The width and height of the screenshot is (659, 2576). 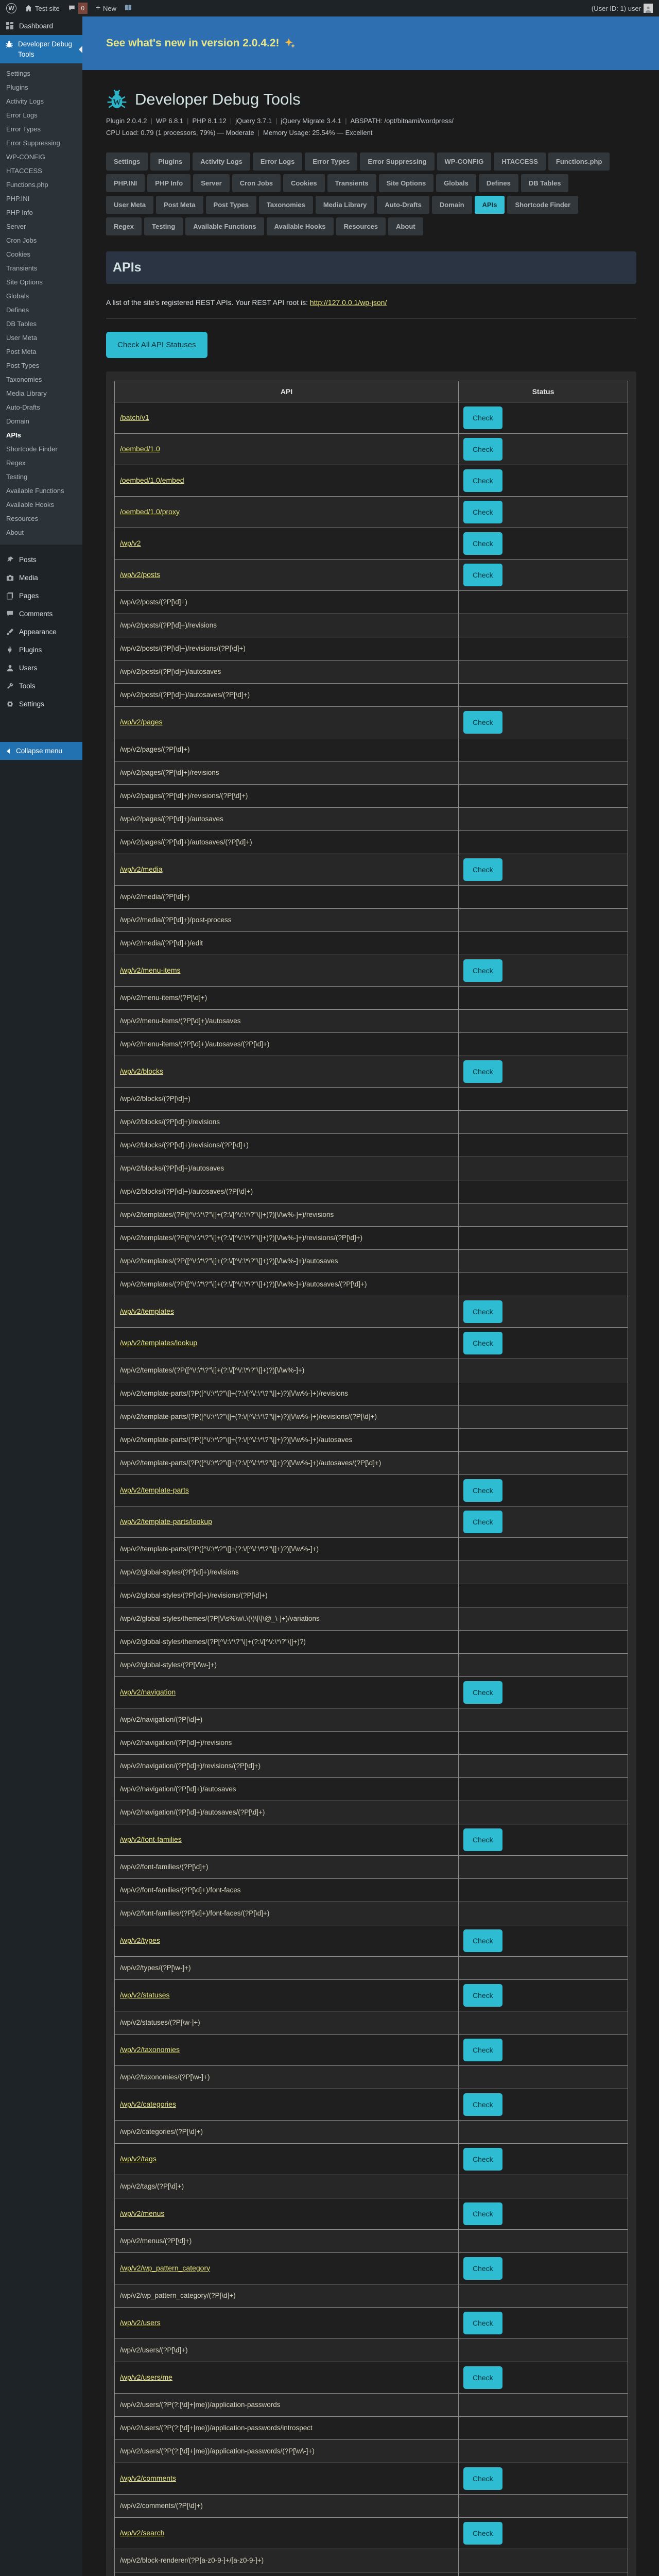 I want to click on api-endpoint-link: /wp/v2/templates/lookup, so click(x=159, y=1342).